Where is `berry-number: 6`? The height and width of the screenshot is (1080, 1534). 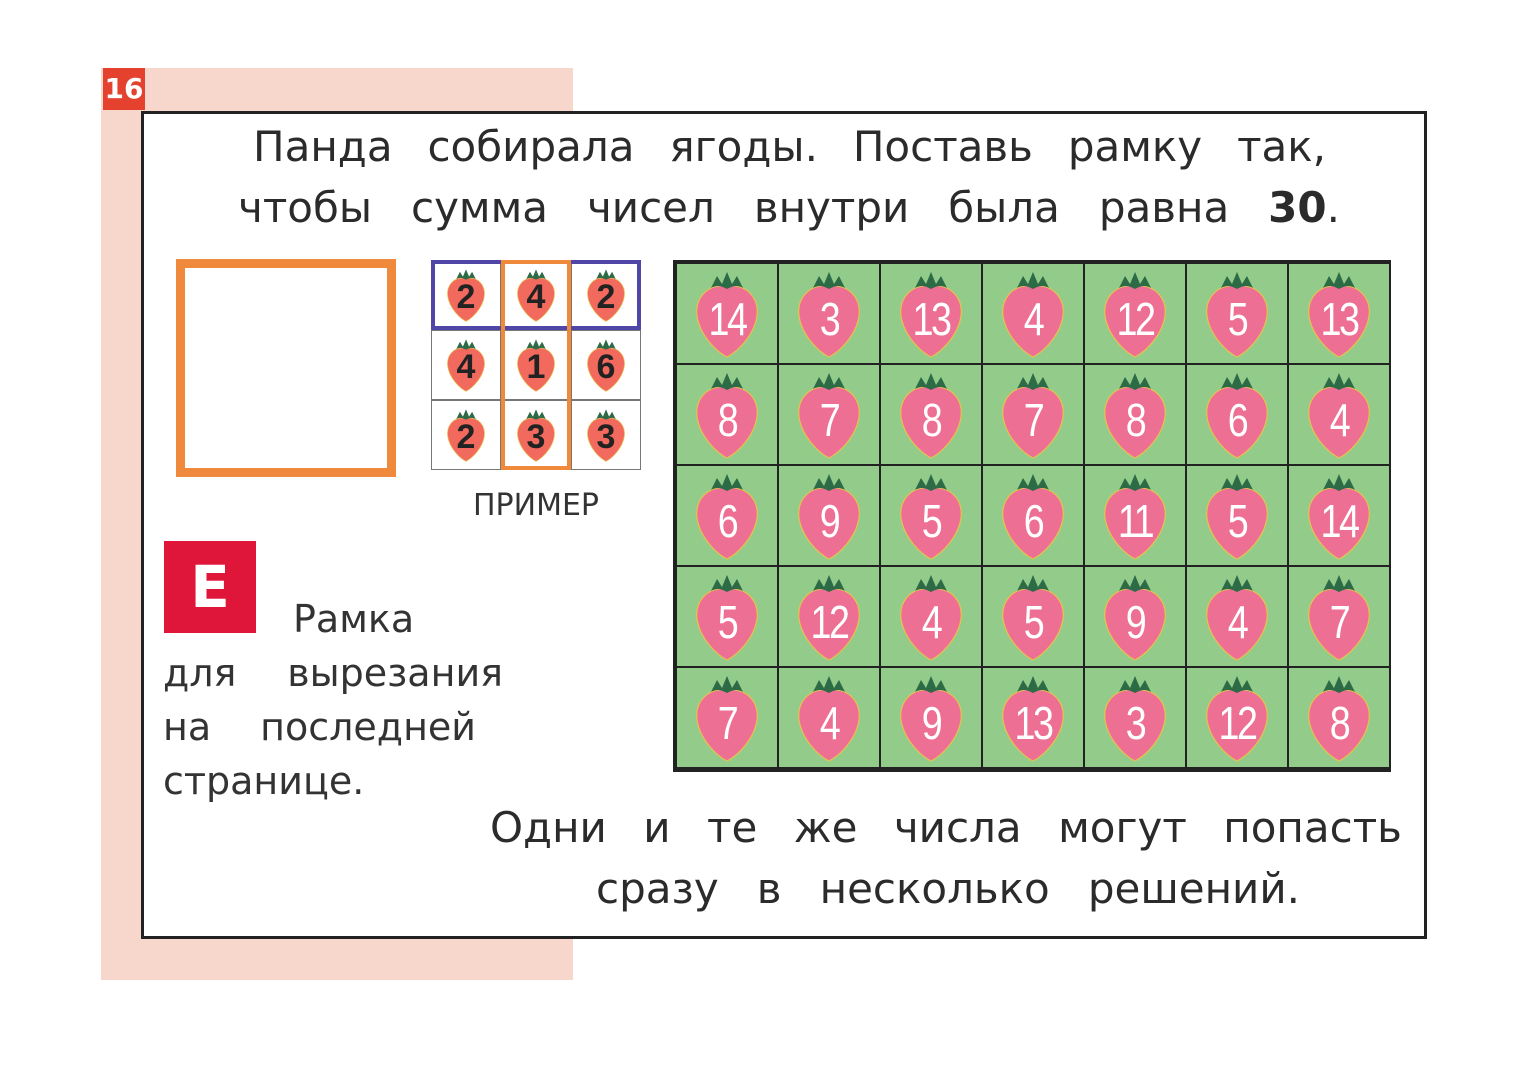
berry-number: 6 is located at coordinates (1238, 420).